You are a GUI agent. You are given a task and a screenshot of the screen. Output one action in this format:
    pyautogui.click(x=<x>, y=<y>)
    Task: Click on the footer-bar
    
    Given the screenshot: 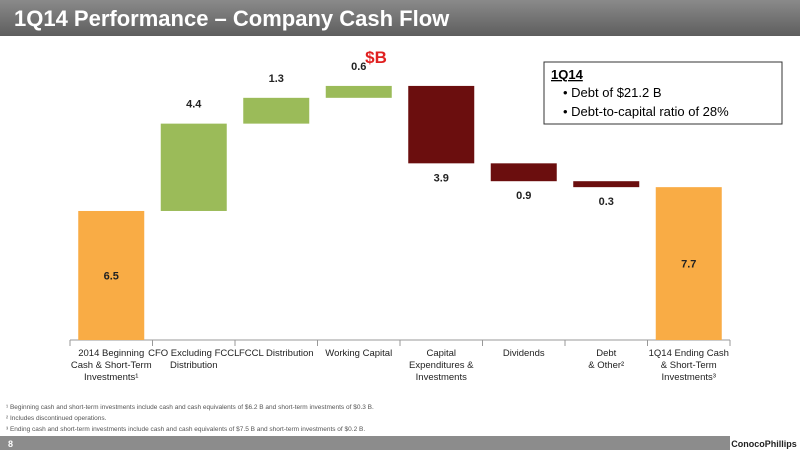 What is the action you would take?
    pyautogui.click(x=365, y=443)
    